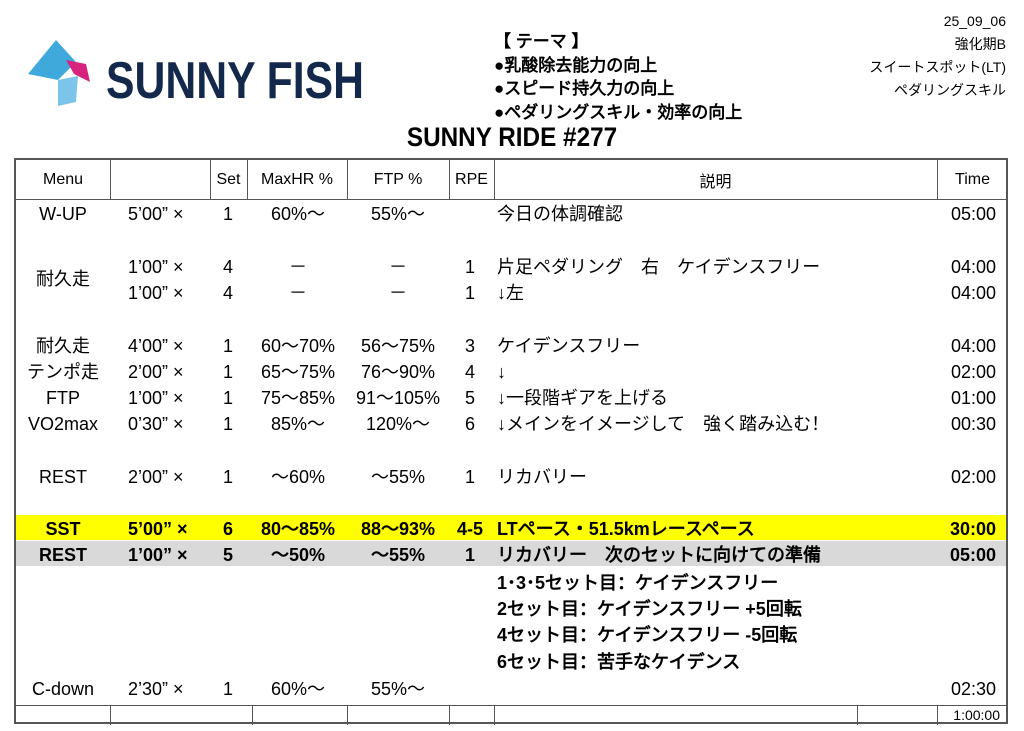 The width and height of the screenshot is (1024, 731). Describe the element at coordinates (398, 398) in the screenshot. I see `row-ftp: 91～105%` at that location.